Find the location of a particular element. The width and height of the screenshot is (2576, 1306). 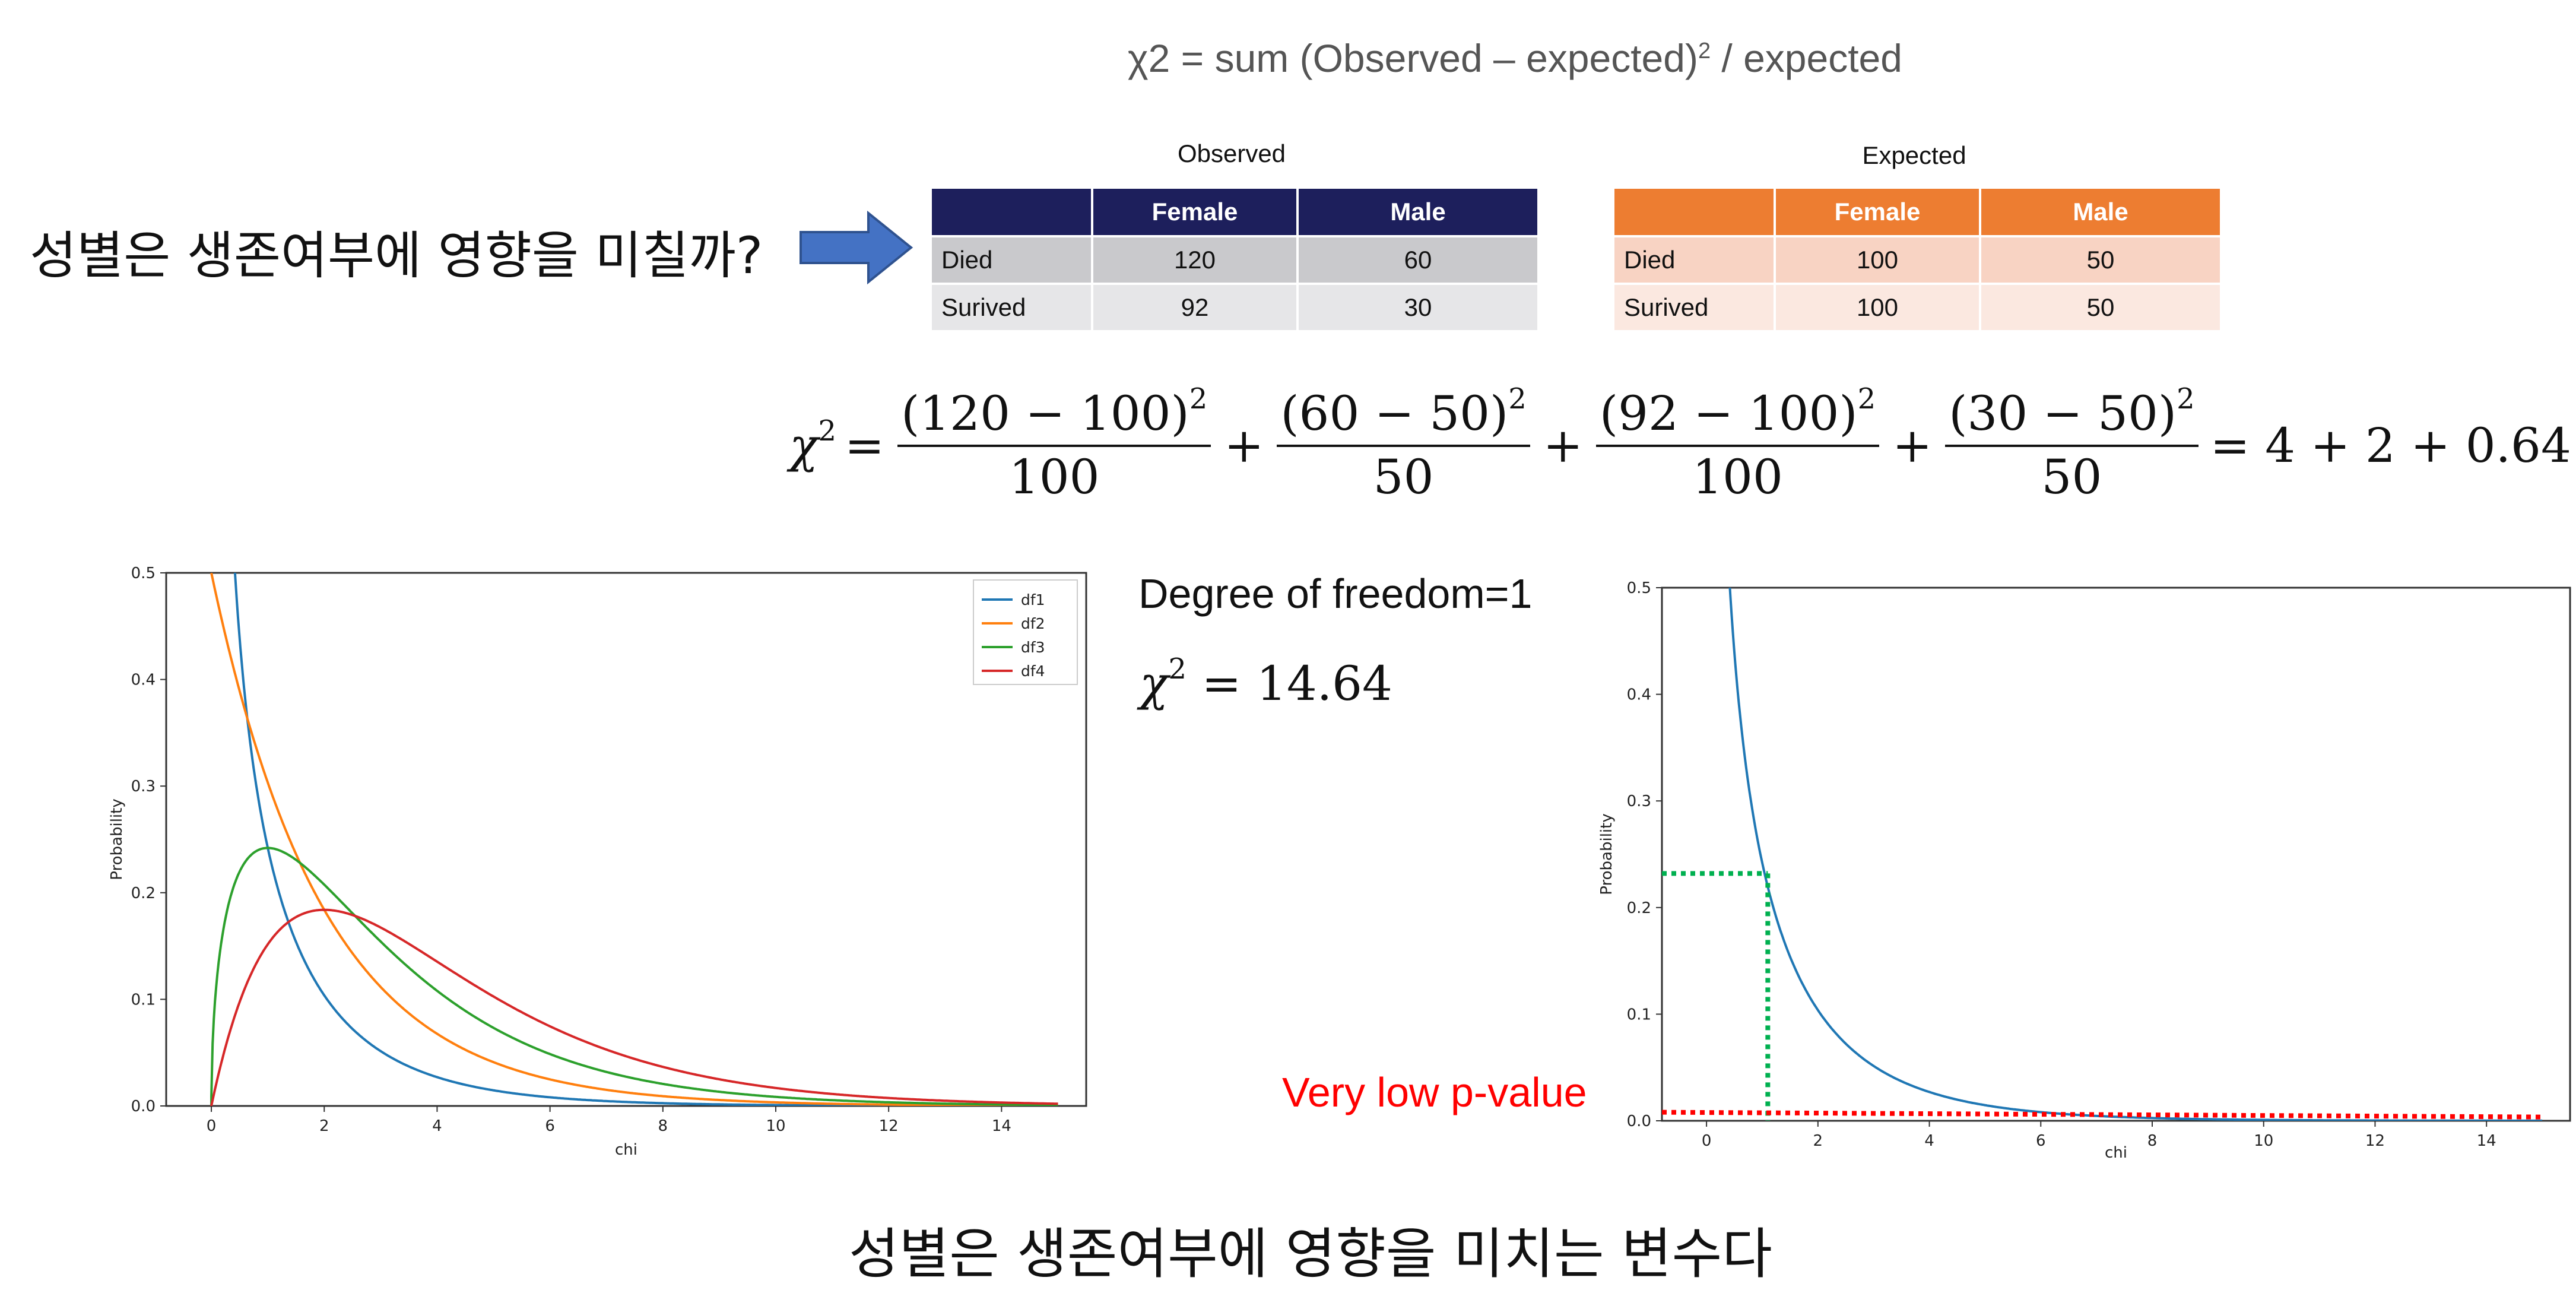

series-line-df2 is located at coordinates (634, 839).